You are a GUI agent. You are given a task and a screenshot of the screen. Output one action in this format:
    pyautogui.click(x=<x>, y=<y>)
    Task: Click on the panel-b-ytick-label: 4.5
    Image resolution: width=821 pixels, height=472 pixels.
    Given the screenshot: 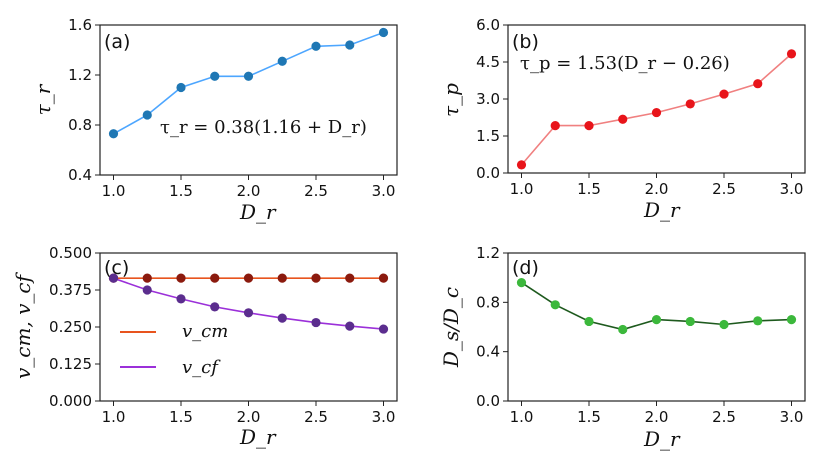 What is the action you would take?
    pyautogui.click(x=488, y=62)
    